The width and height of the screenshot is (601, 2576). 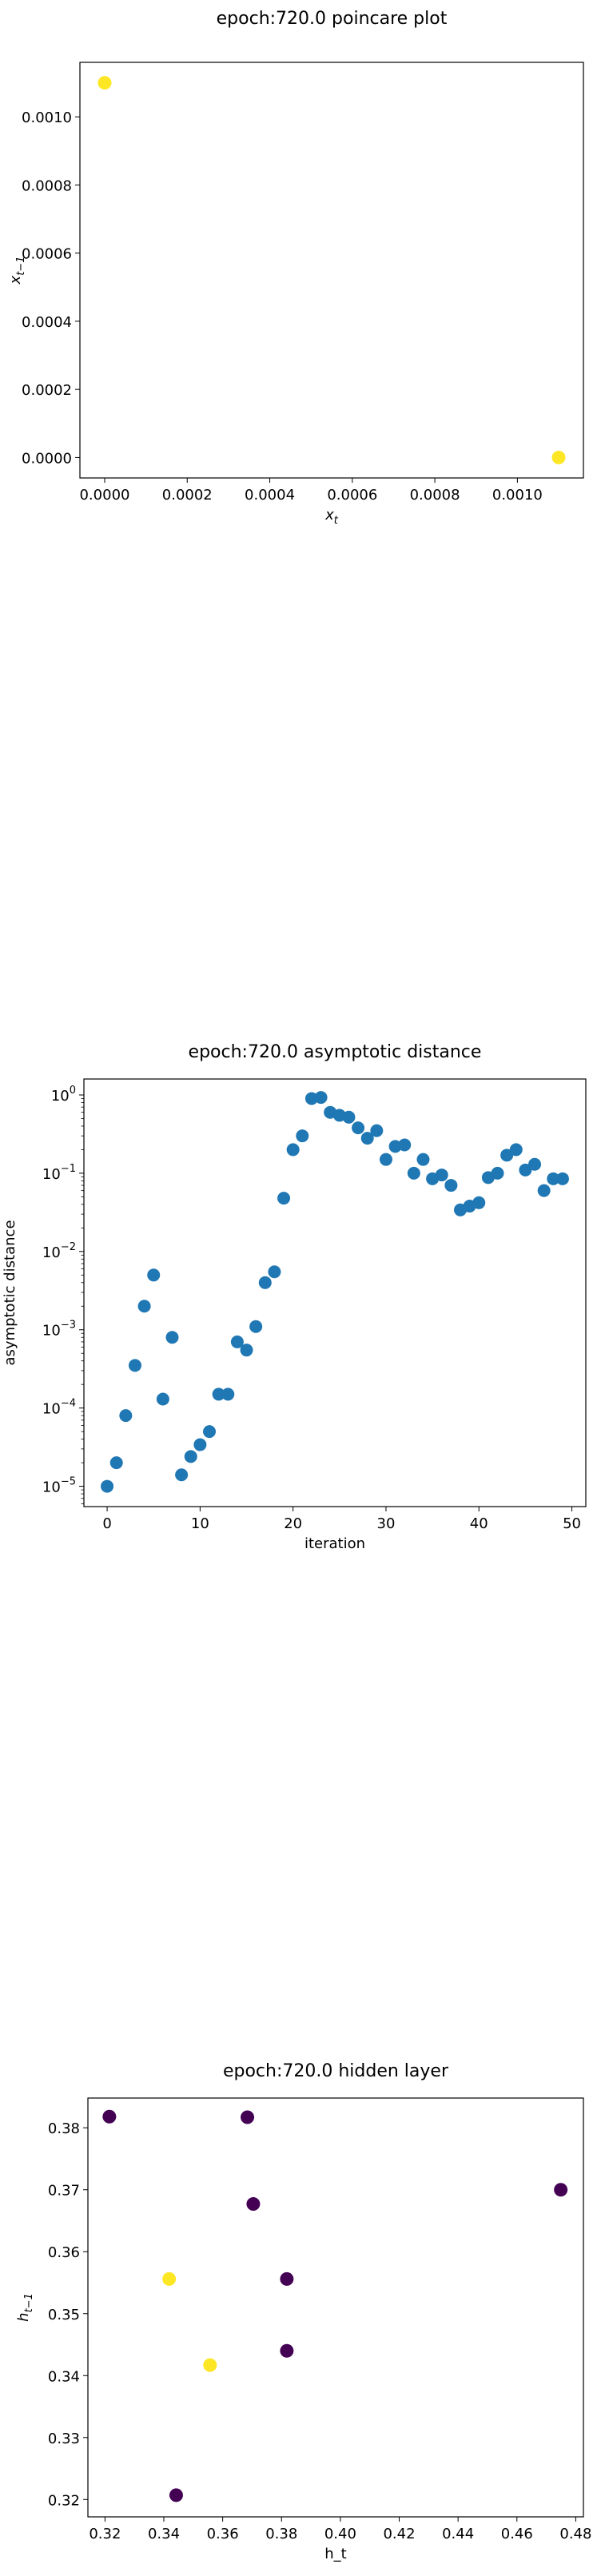 What do you see at coordinates (517, 495) in the screenshot?
I see `x-tick-label: 0.0010` at bounding box center [517, 495].